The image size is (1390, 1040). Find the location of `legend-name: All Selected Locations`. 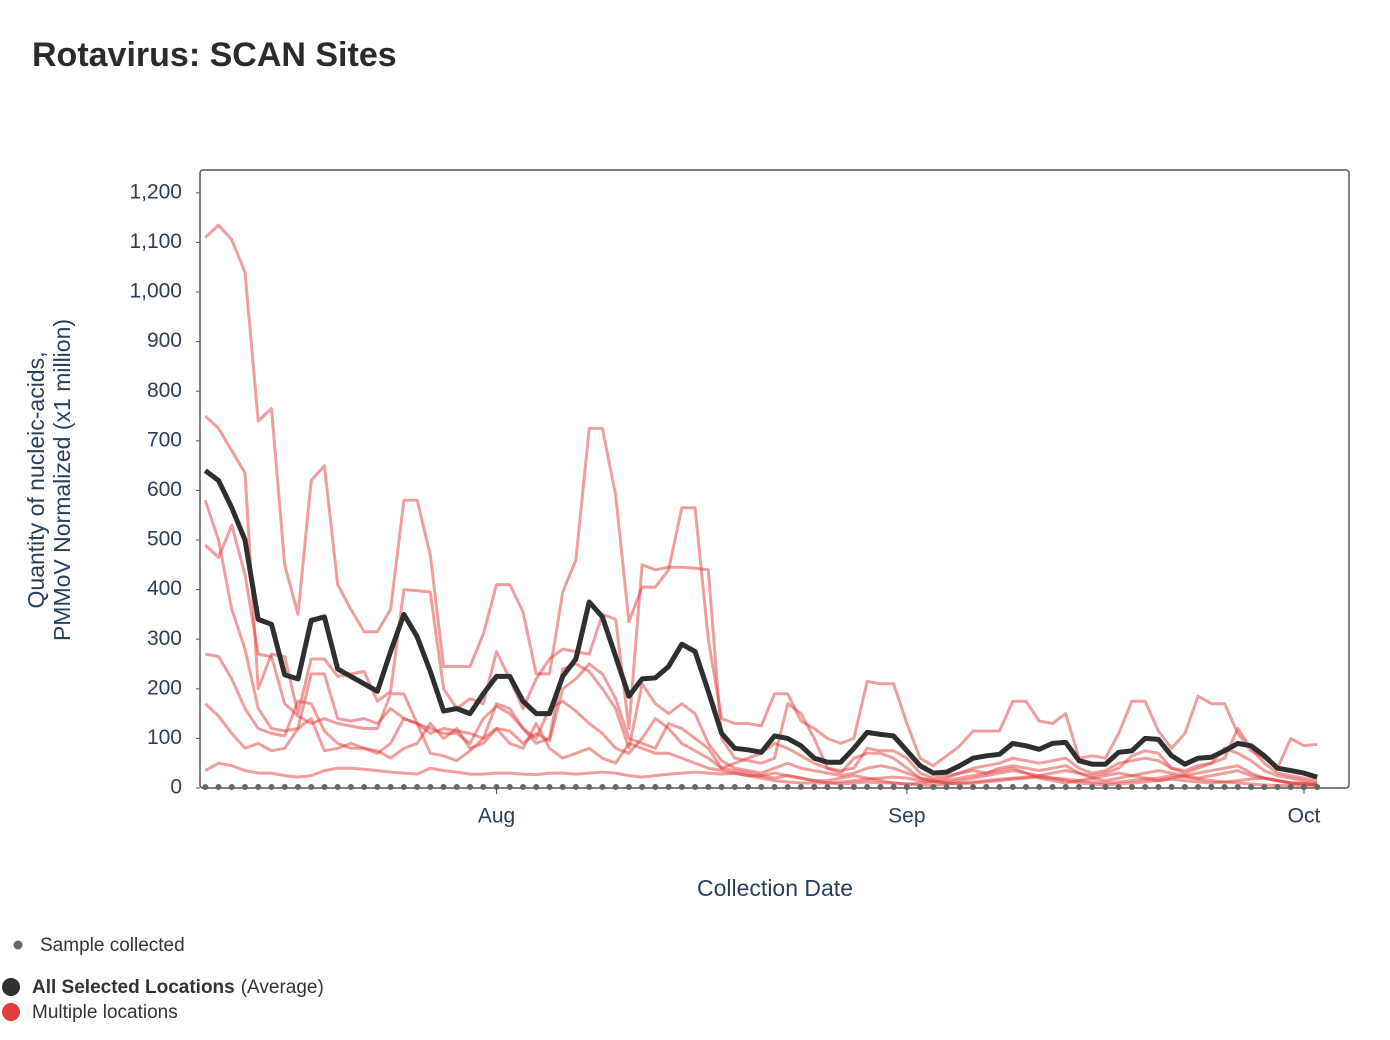

legend-name: All Selected Locations is located at coordinates (133, 987).